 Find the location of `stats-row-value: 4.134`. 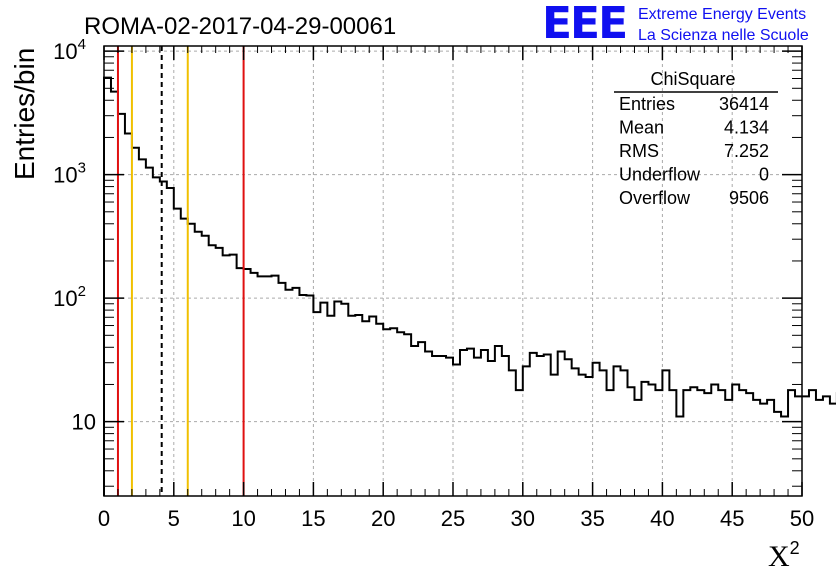

stats-row-value: 4.134 is located at coordinates (746, 128).